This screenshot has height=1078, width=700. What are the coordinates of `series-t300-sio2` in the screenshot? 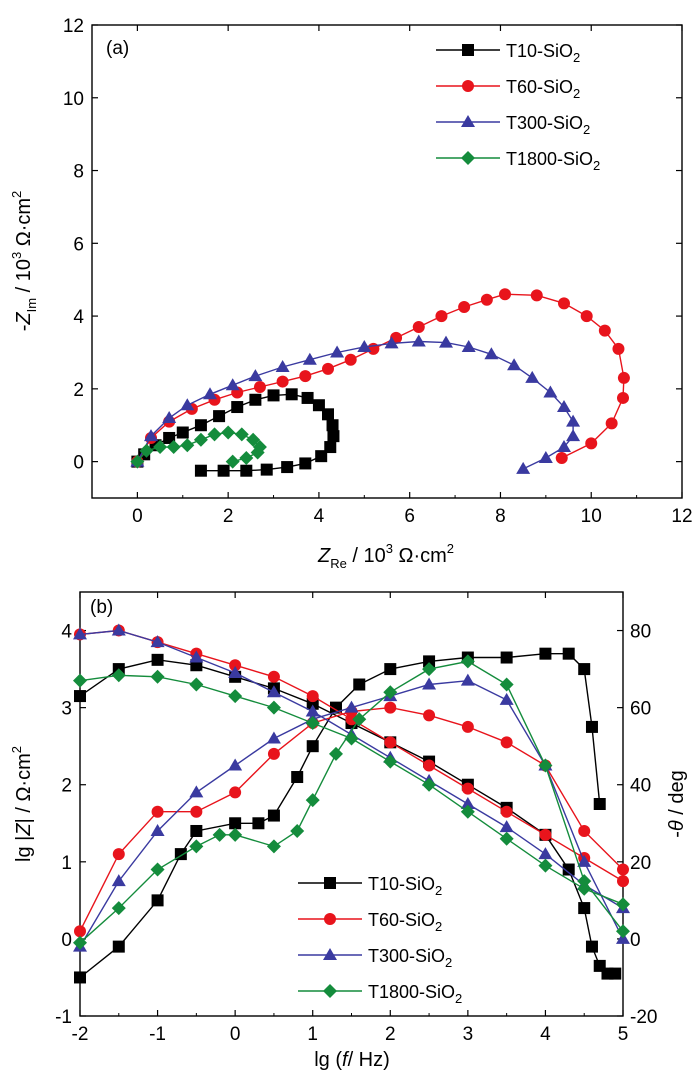 It's located at (355, 404).